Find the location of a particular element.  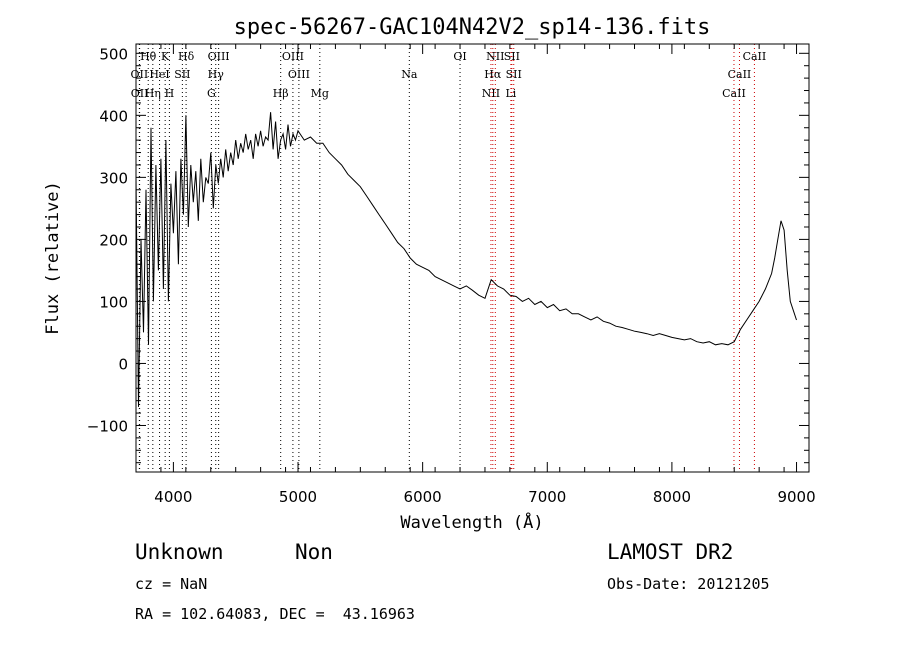

y-tick-label: −100 is located at coordinates (107, 426).